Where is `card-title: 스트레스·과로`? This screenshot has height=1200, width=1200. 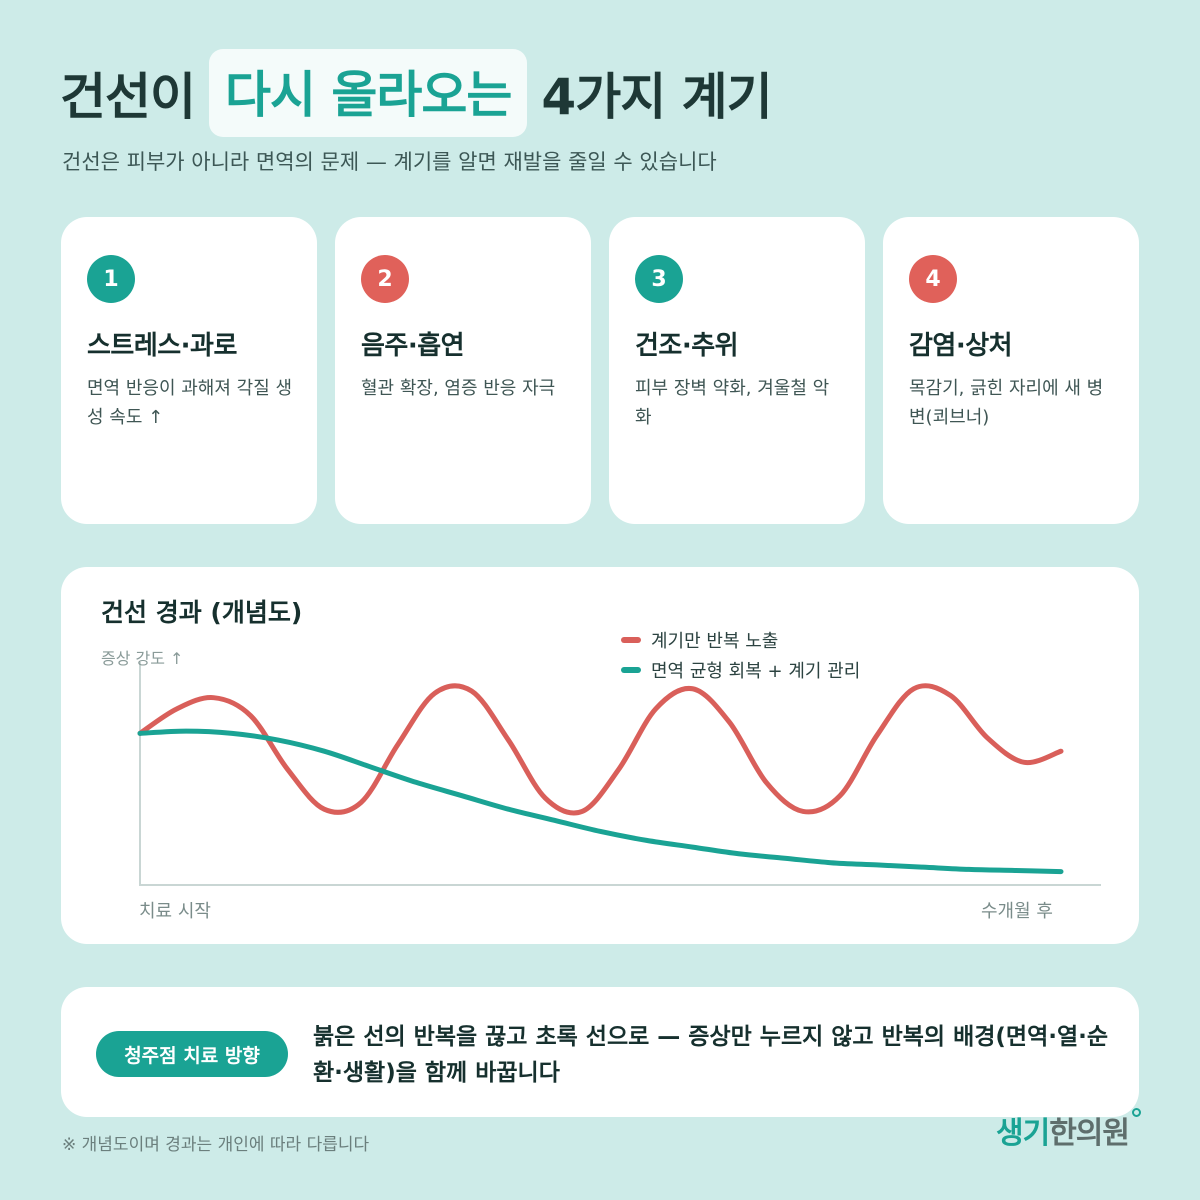
card-title: 스트레스·과로 is located at coordinates (162, 346).